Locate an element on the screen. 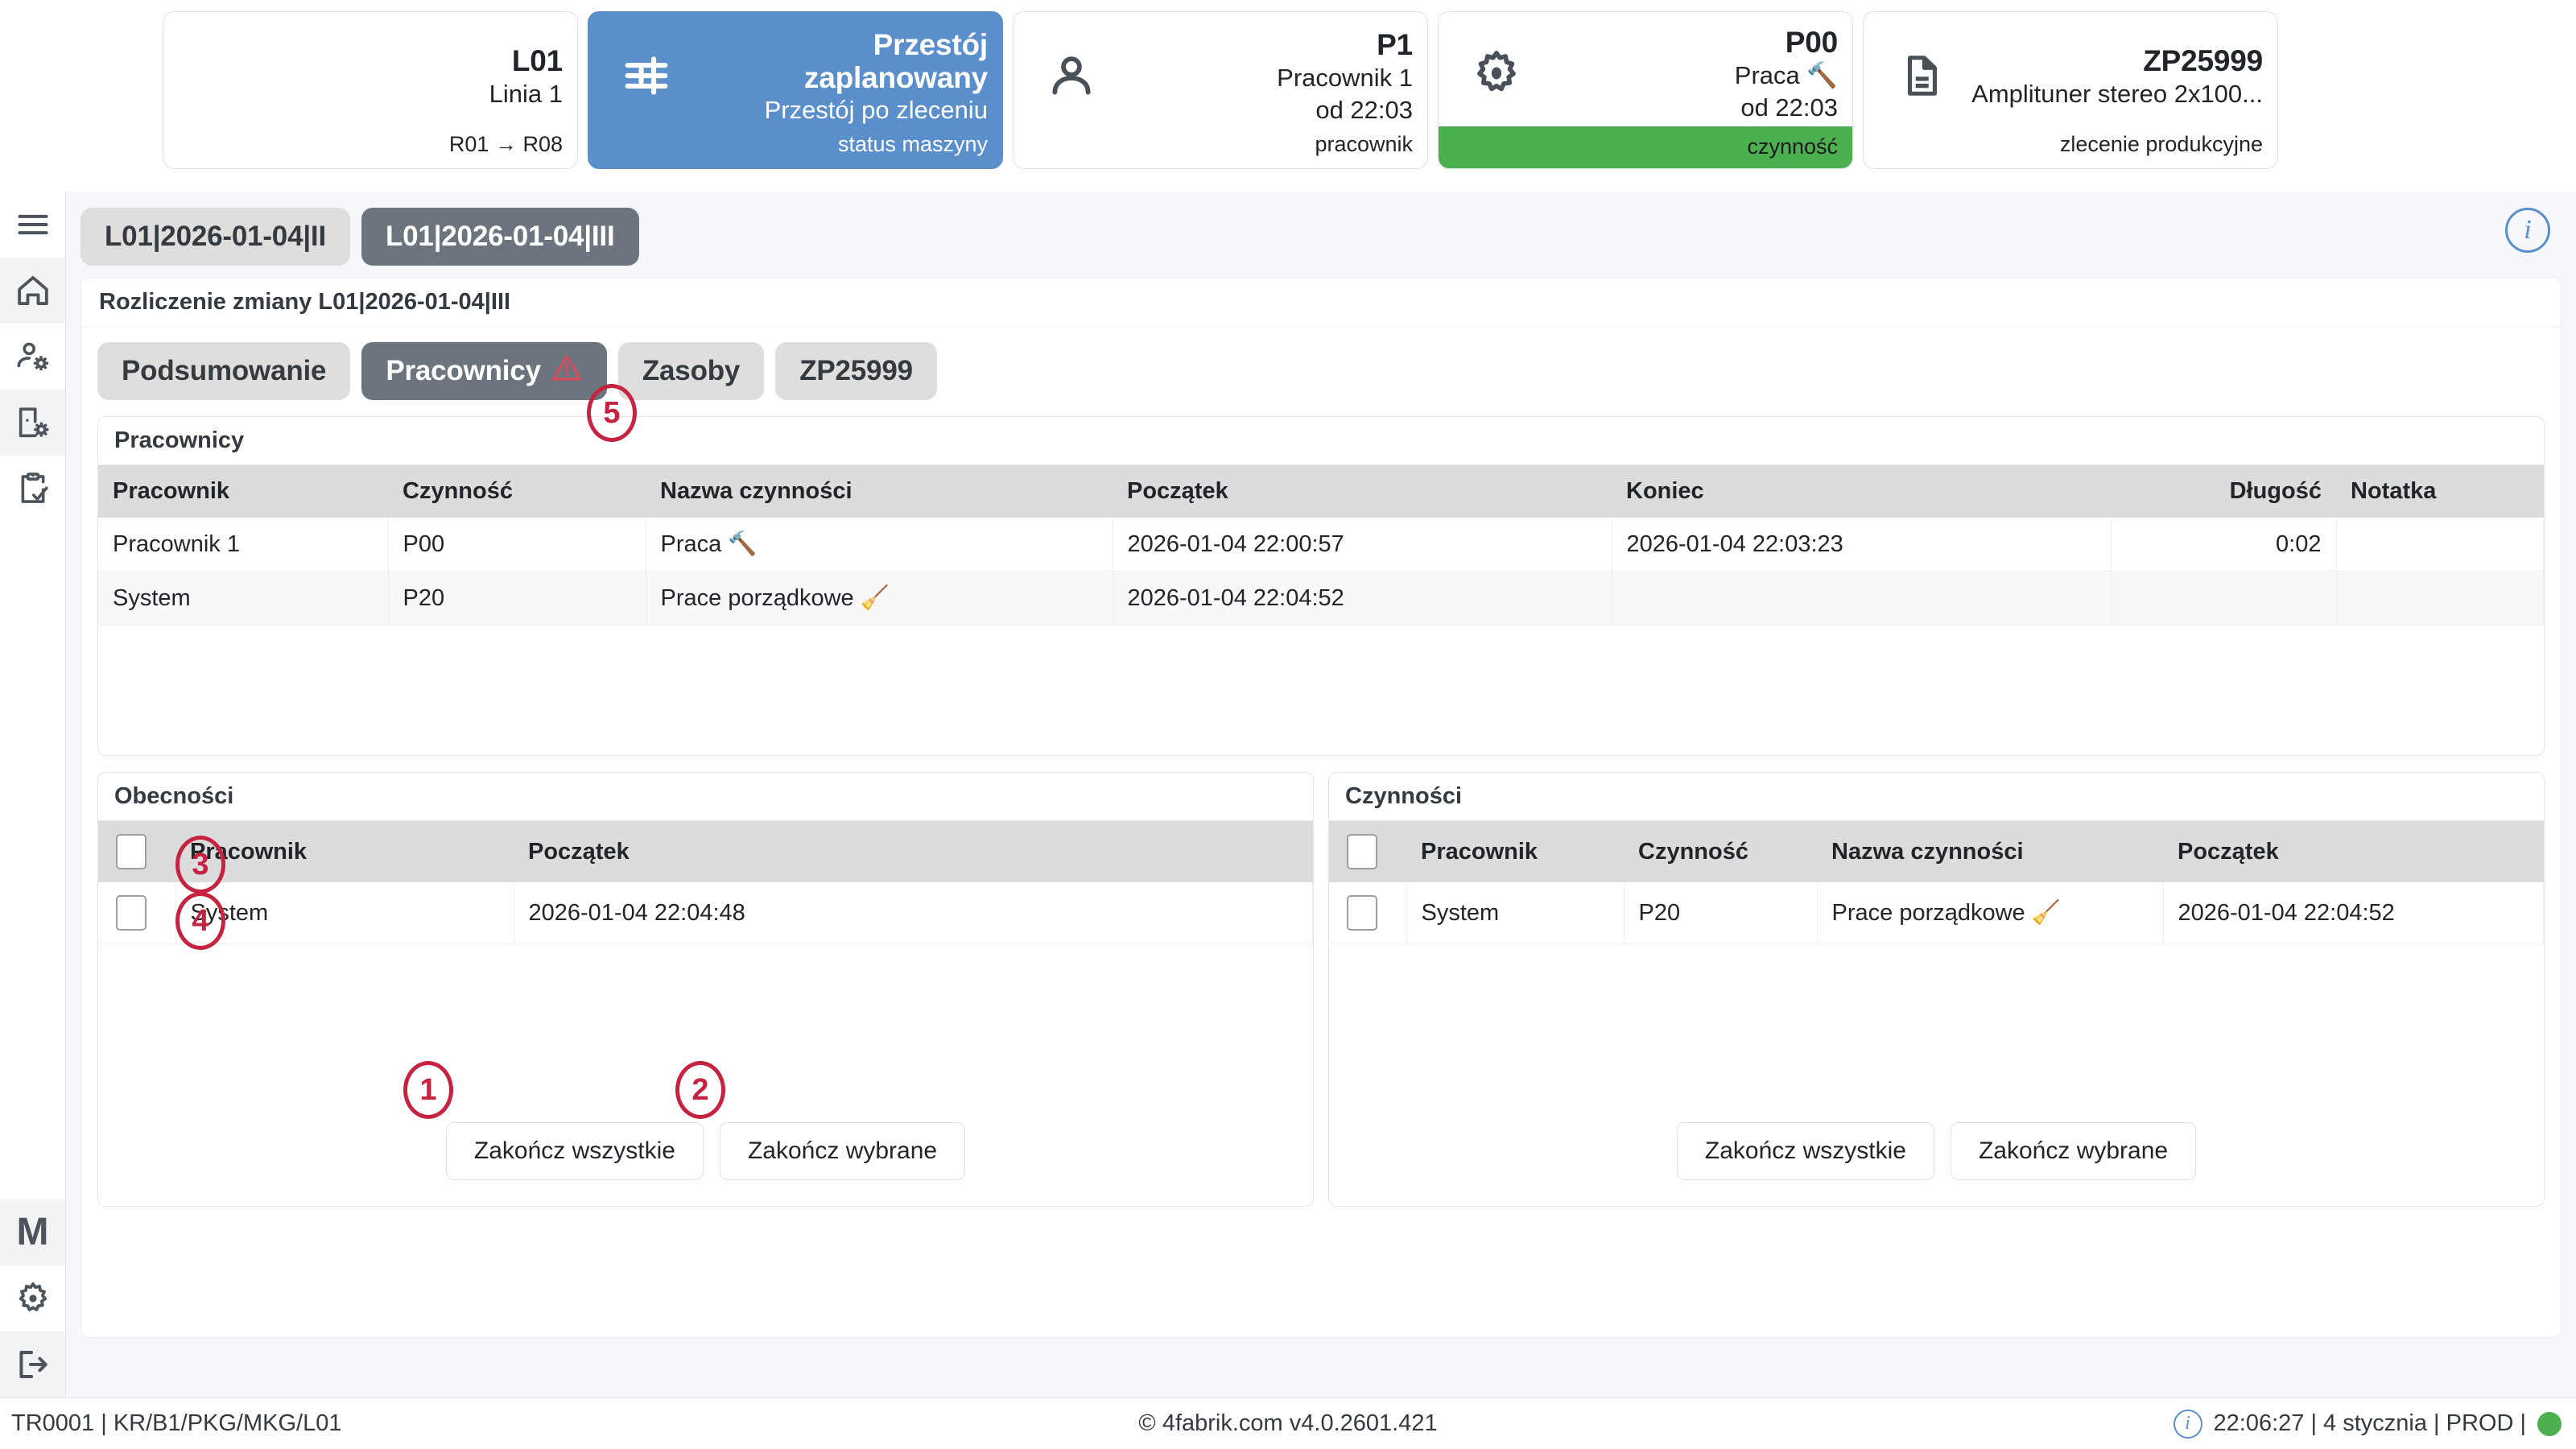 The height and width of the screenshot is (1449, 2576). worker-title: P1 is located at coordinates (1395, 45).